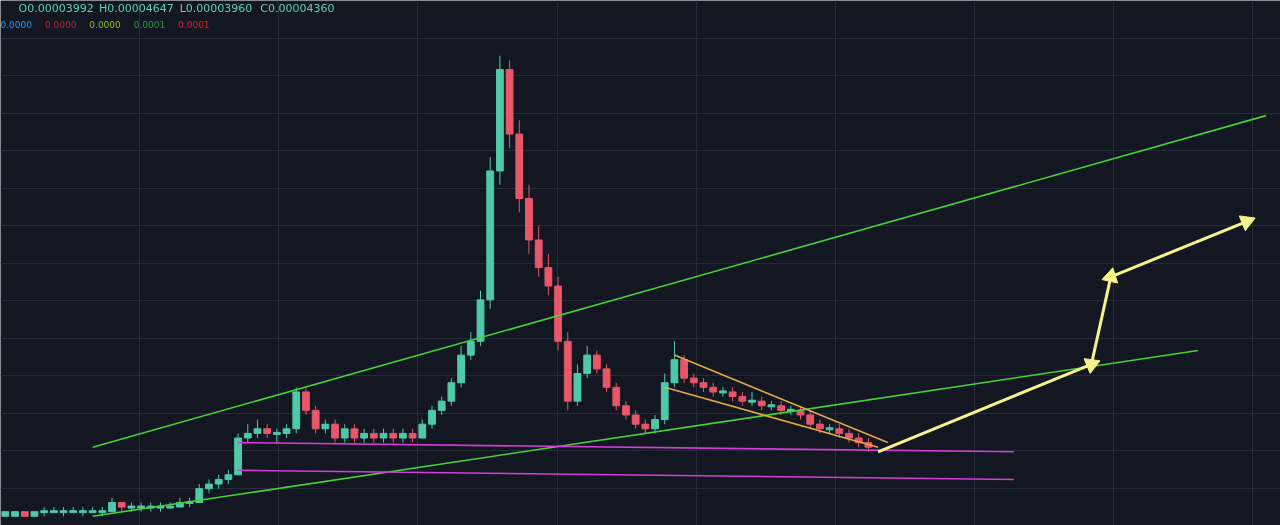 The image size is (1280, 525). I want to click on text: O0.00003992, so click(56, 8).